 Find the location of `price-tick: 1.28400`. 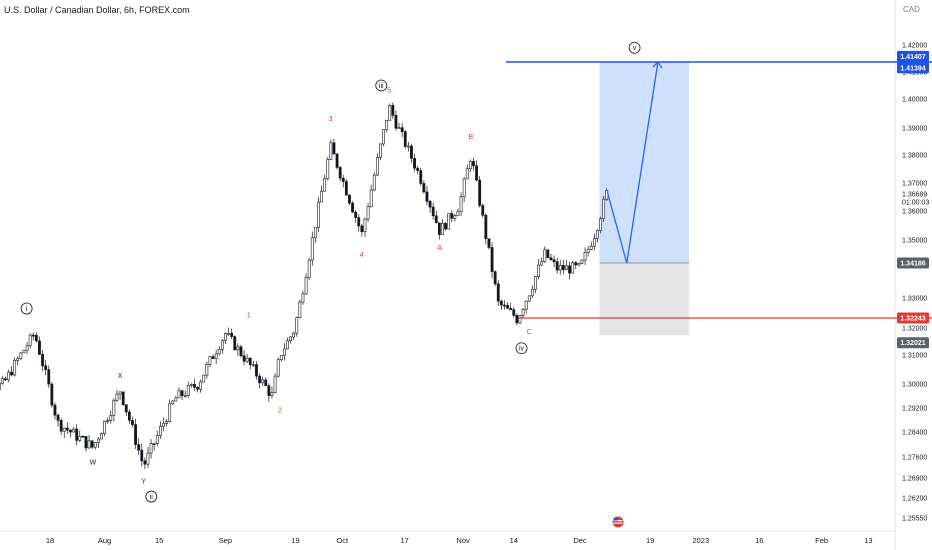

price-tick: 1.28400 is located at coordinates (914, 433).